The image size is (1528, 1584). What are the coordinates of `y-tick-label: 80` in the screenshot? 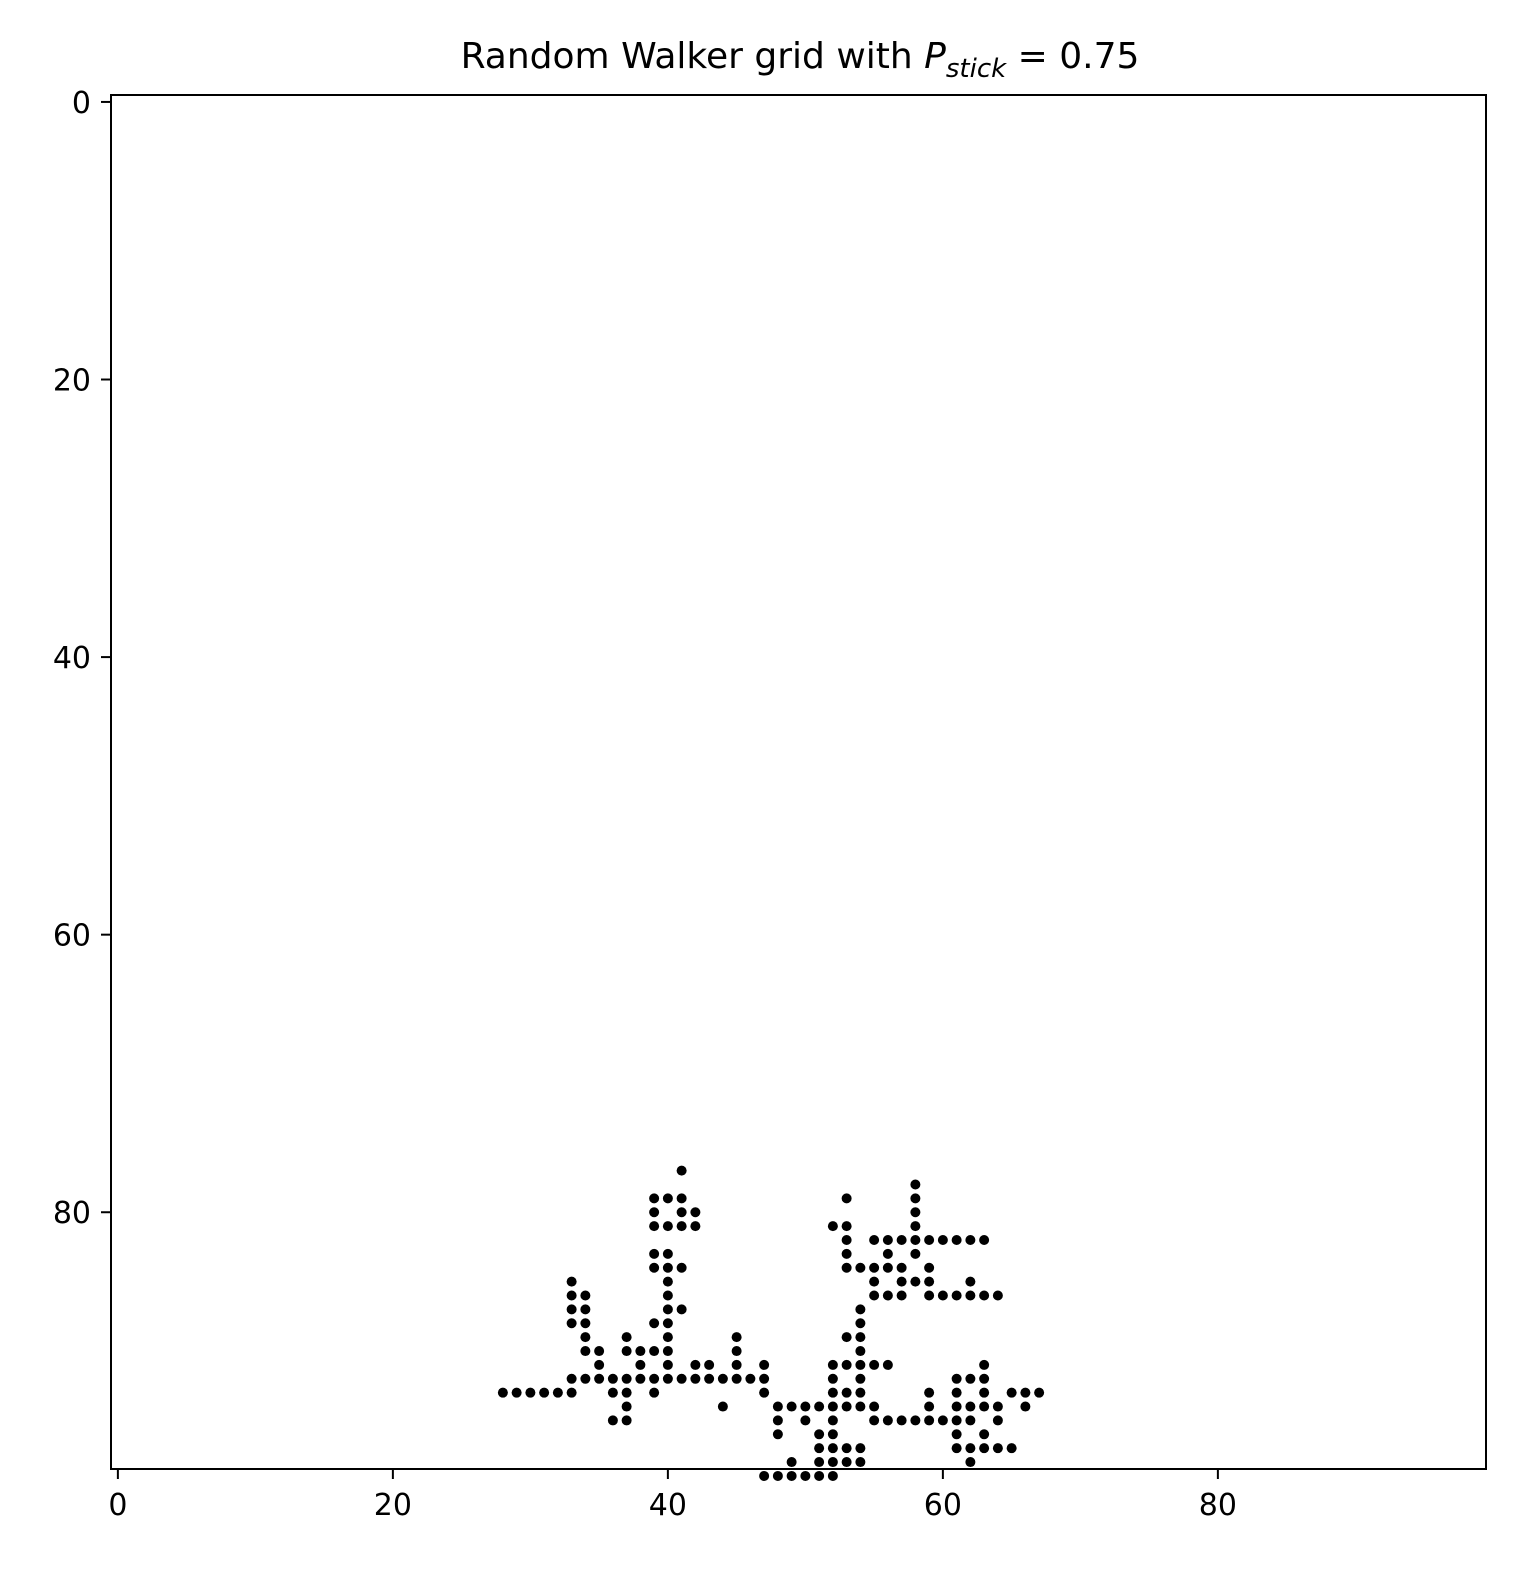 It's located at (72, 1213).